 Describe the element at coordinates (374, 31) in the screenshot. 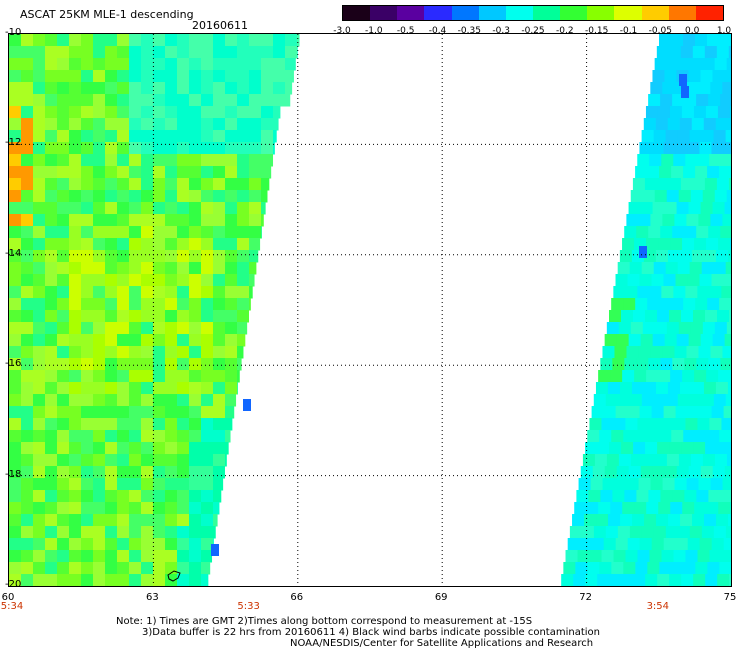

I see `colorbar-label: -1.0` at that location.